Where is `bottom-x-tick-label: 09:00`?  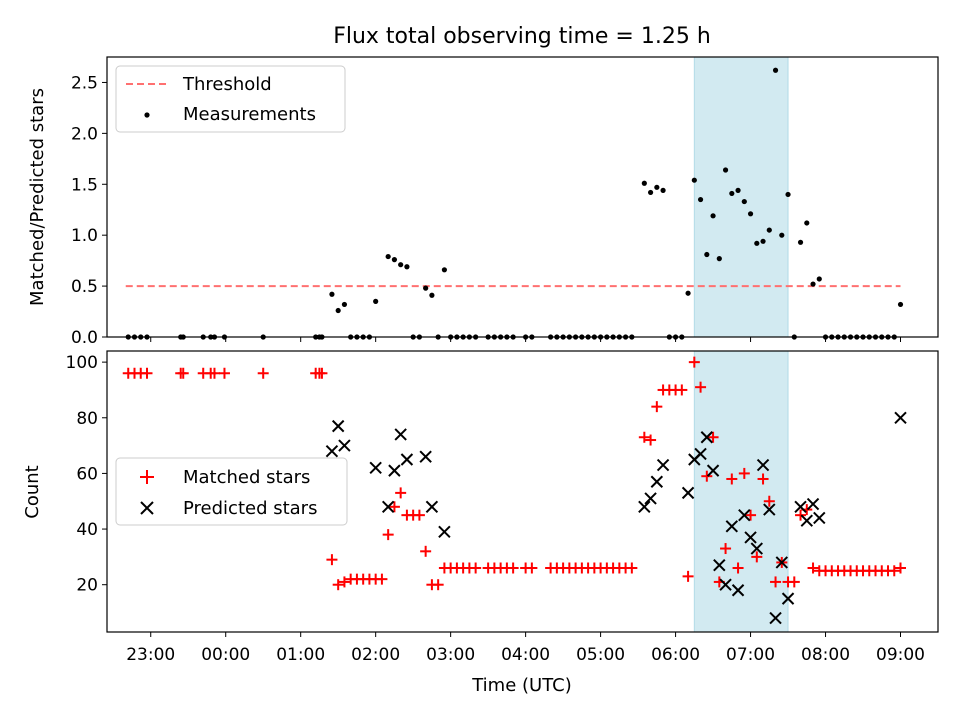
bottom-x-tick-label: 09:00 is located at coordinates (900, 655).